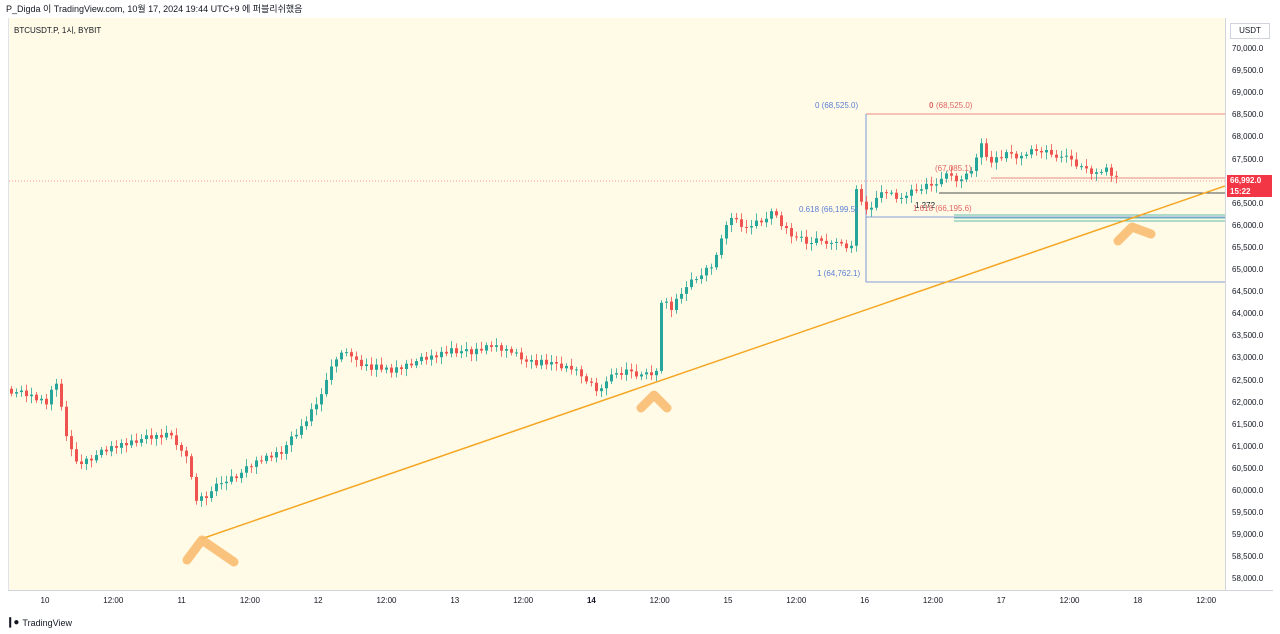 The image size is (1280, 634). I want to click on price-tick: 70,000.0, so click(1248, 48).